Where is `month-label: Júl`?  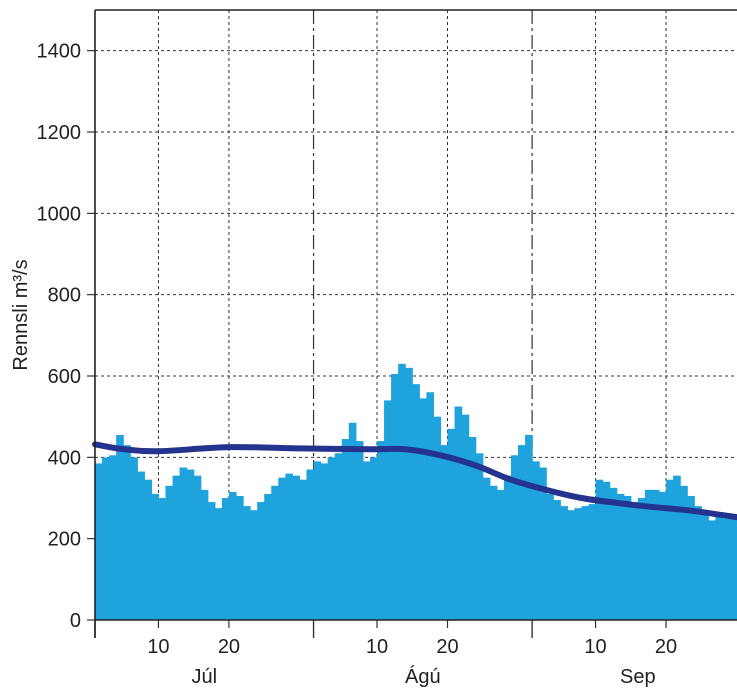 month-label: Júl is located at coordinates (204, 677).